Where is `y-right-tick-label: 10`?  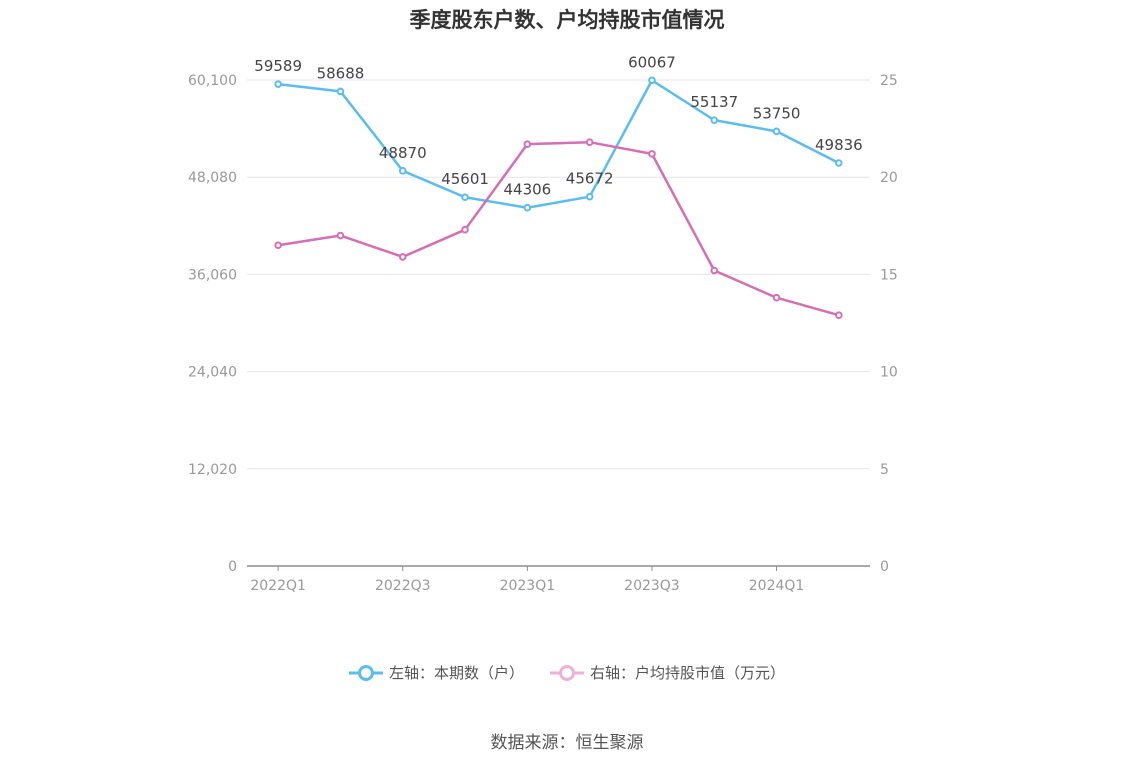
y-right-tick-label: 10 is located at coordinates (889, 373).